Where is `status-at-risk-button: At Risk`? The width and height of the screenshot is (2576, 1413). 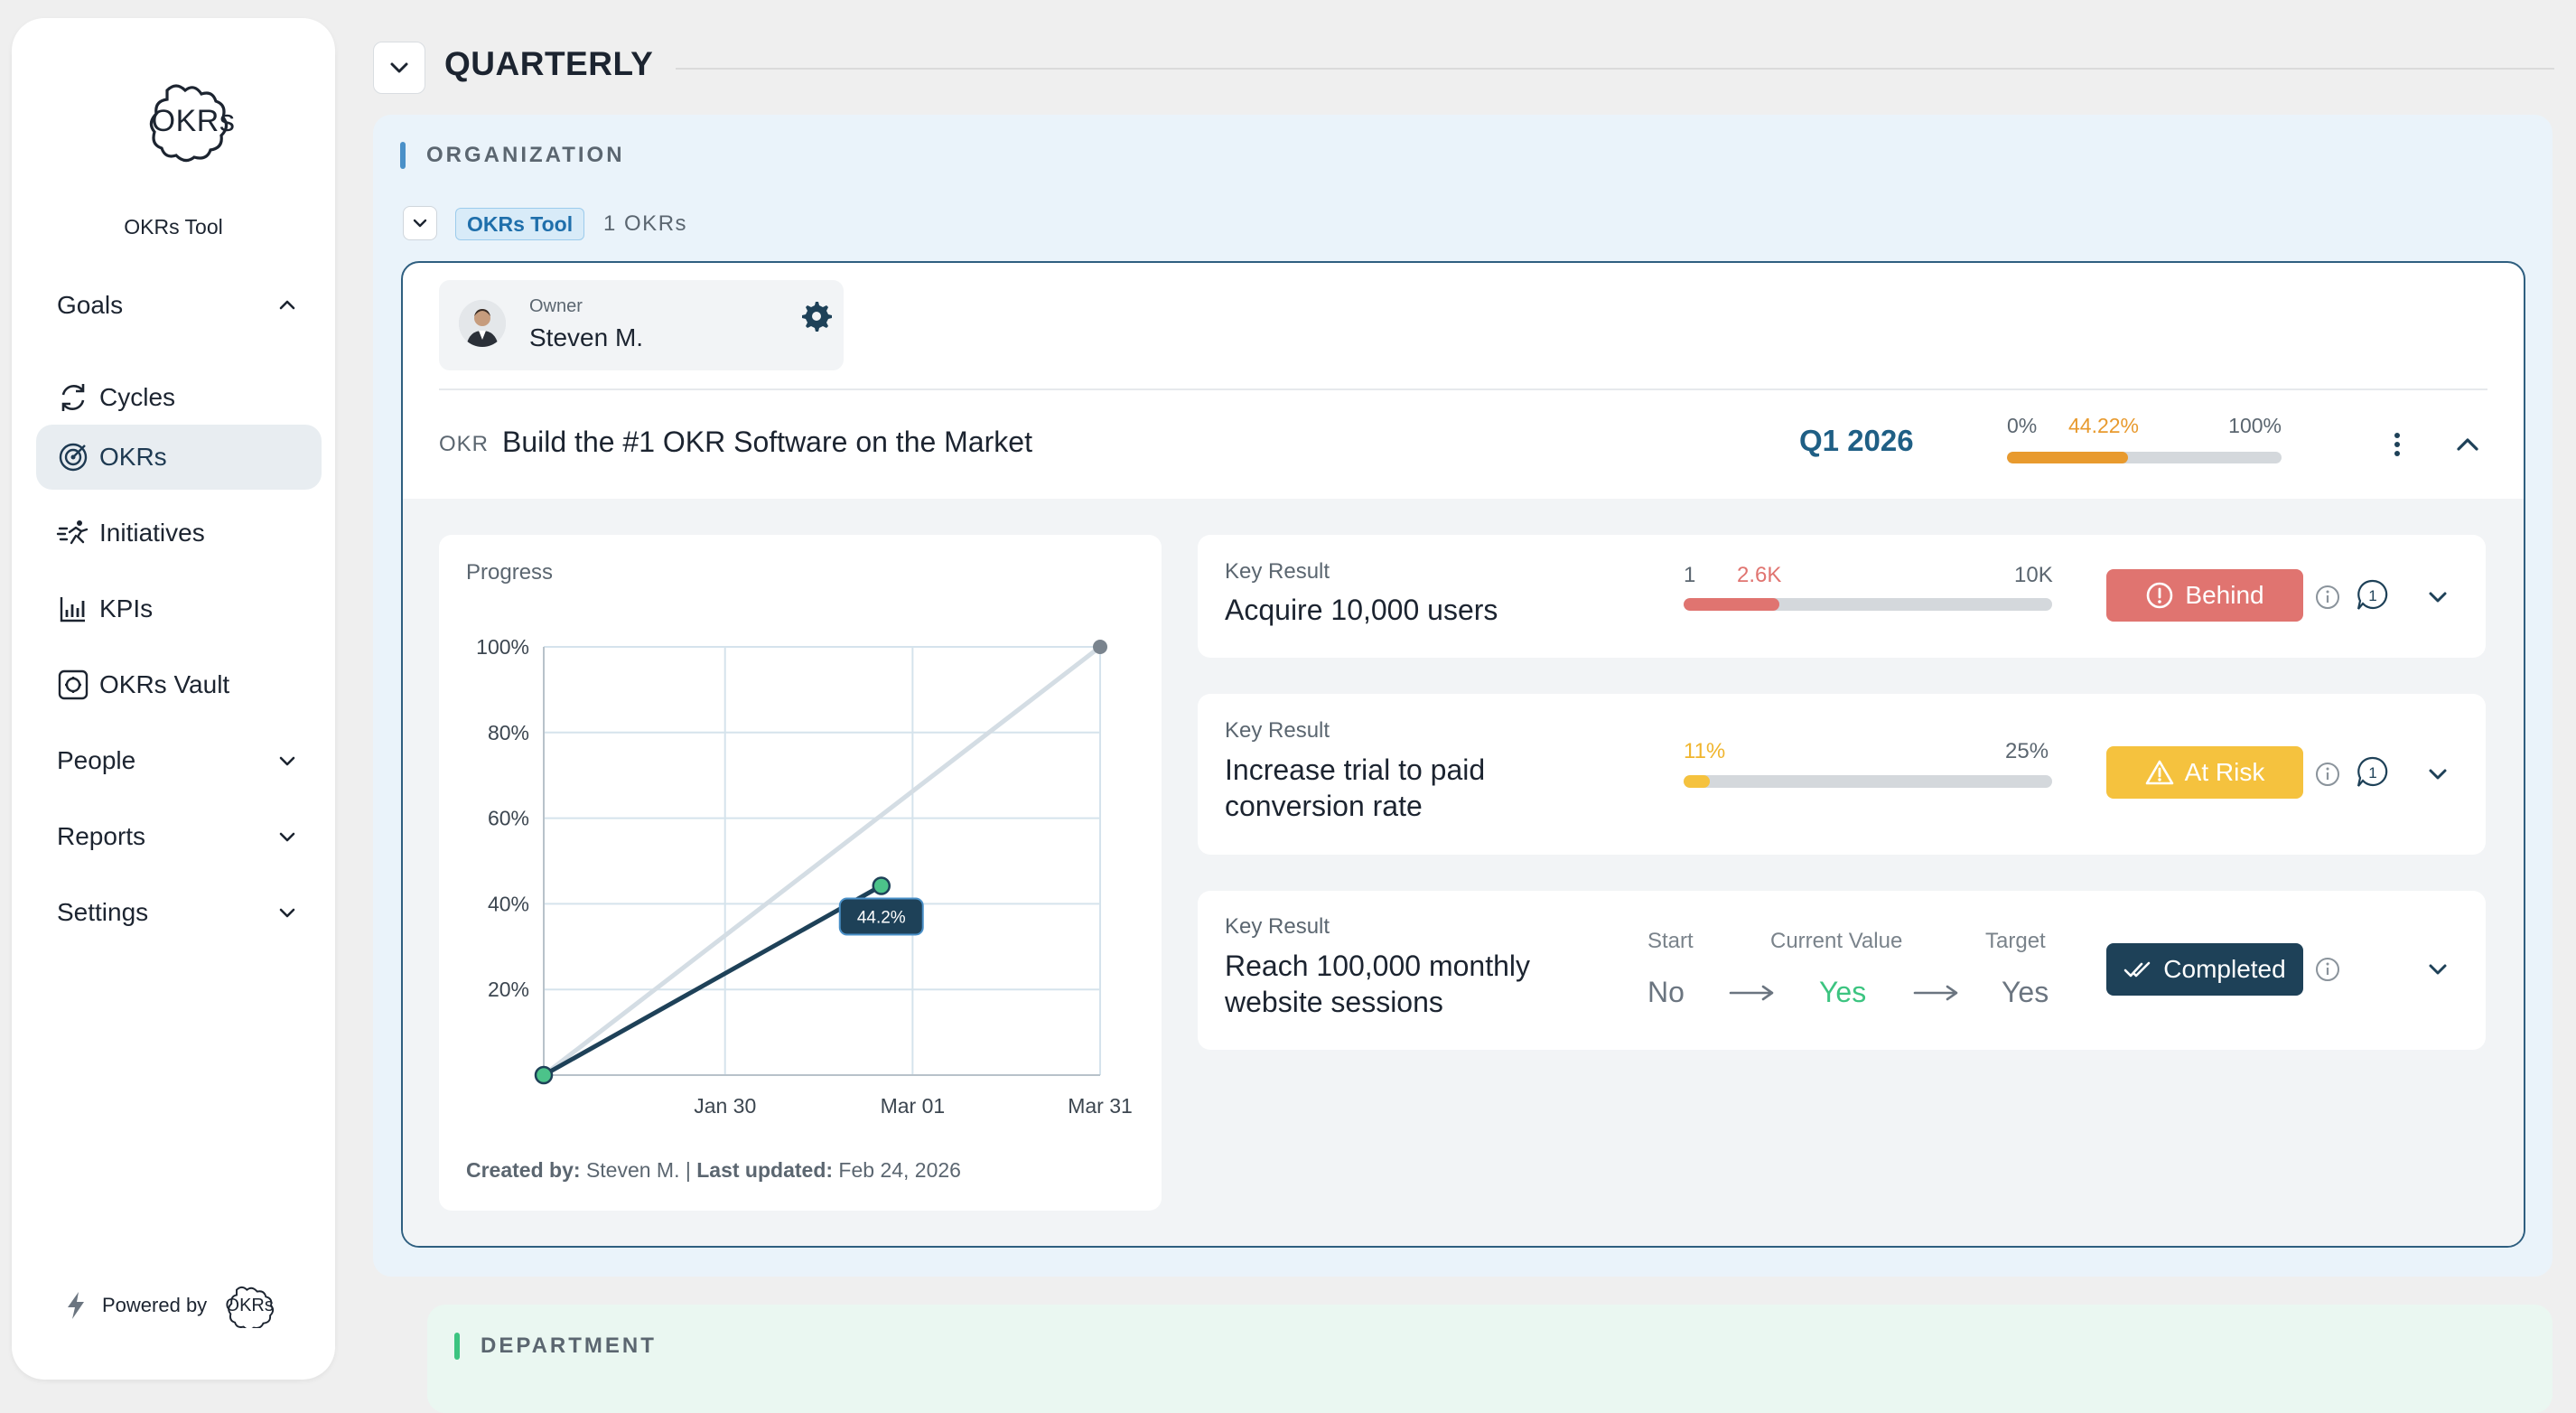
status-at-risk-button: At Risk is located at coordinates (2205, 773).